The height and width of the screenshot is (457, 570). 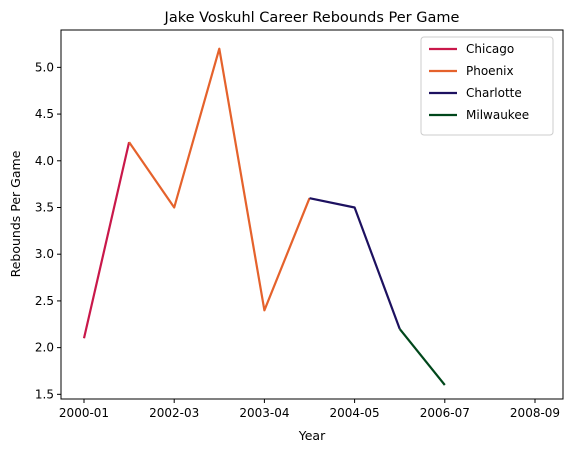 I want to click on x-tick-label: 2008-09, so click(x=535, y=413).